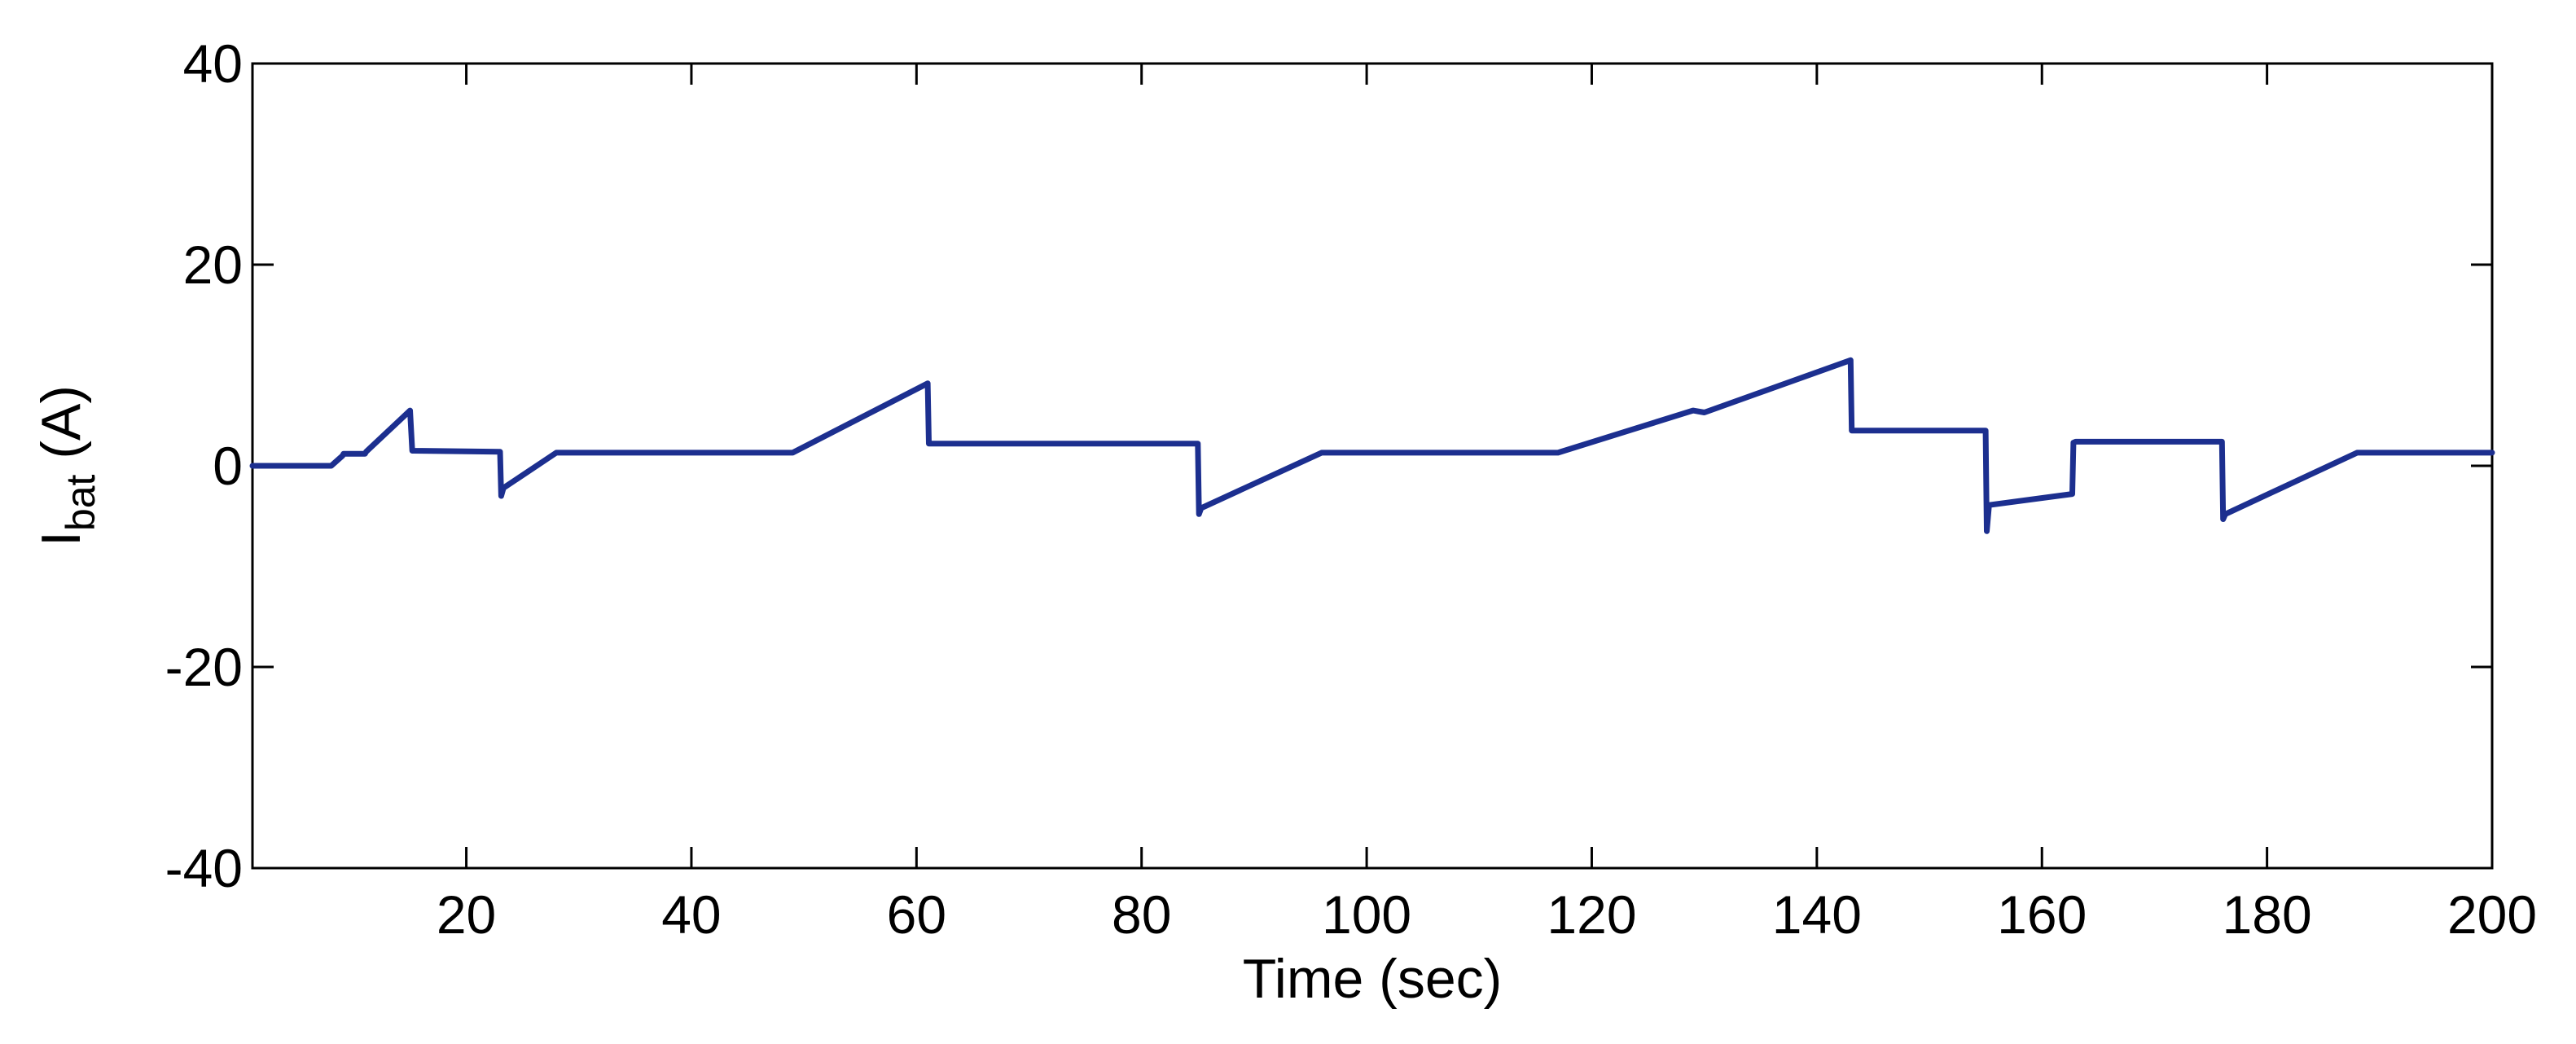 This screenshot has height=1044, width=2576. I want to click on data-lines, so click(1372, 445).